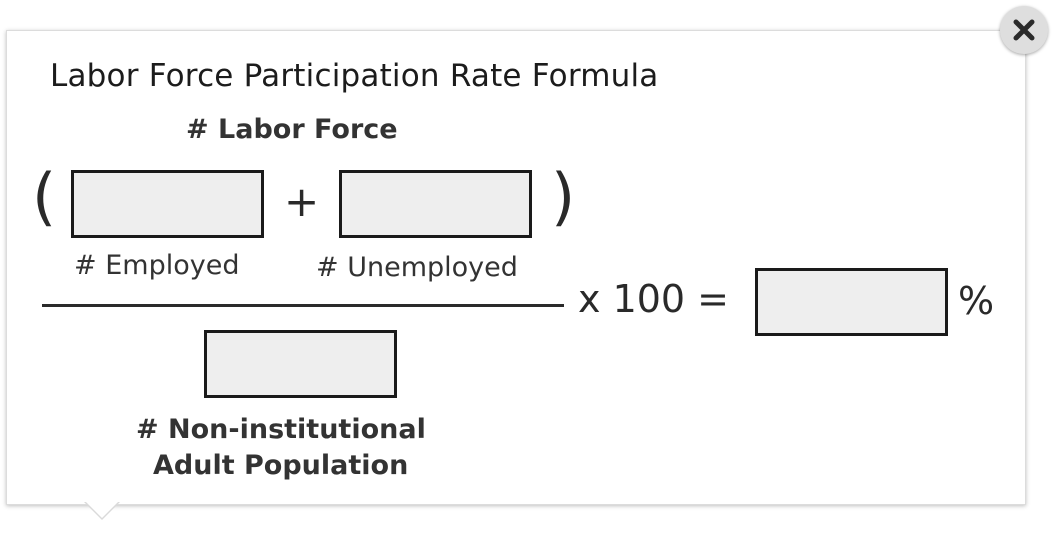 The height and width of the screenshot is (534, 1052). I want to click on close-button, so click(1024, 30).